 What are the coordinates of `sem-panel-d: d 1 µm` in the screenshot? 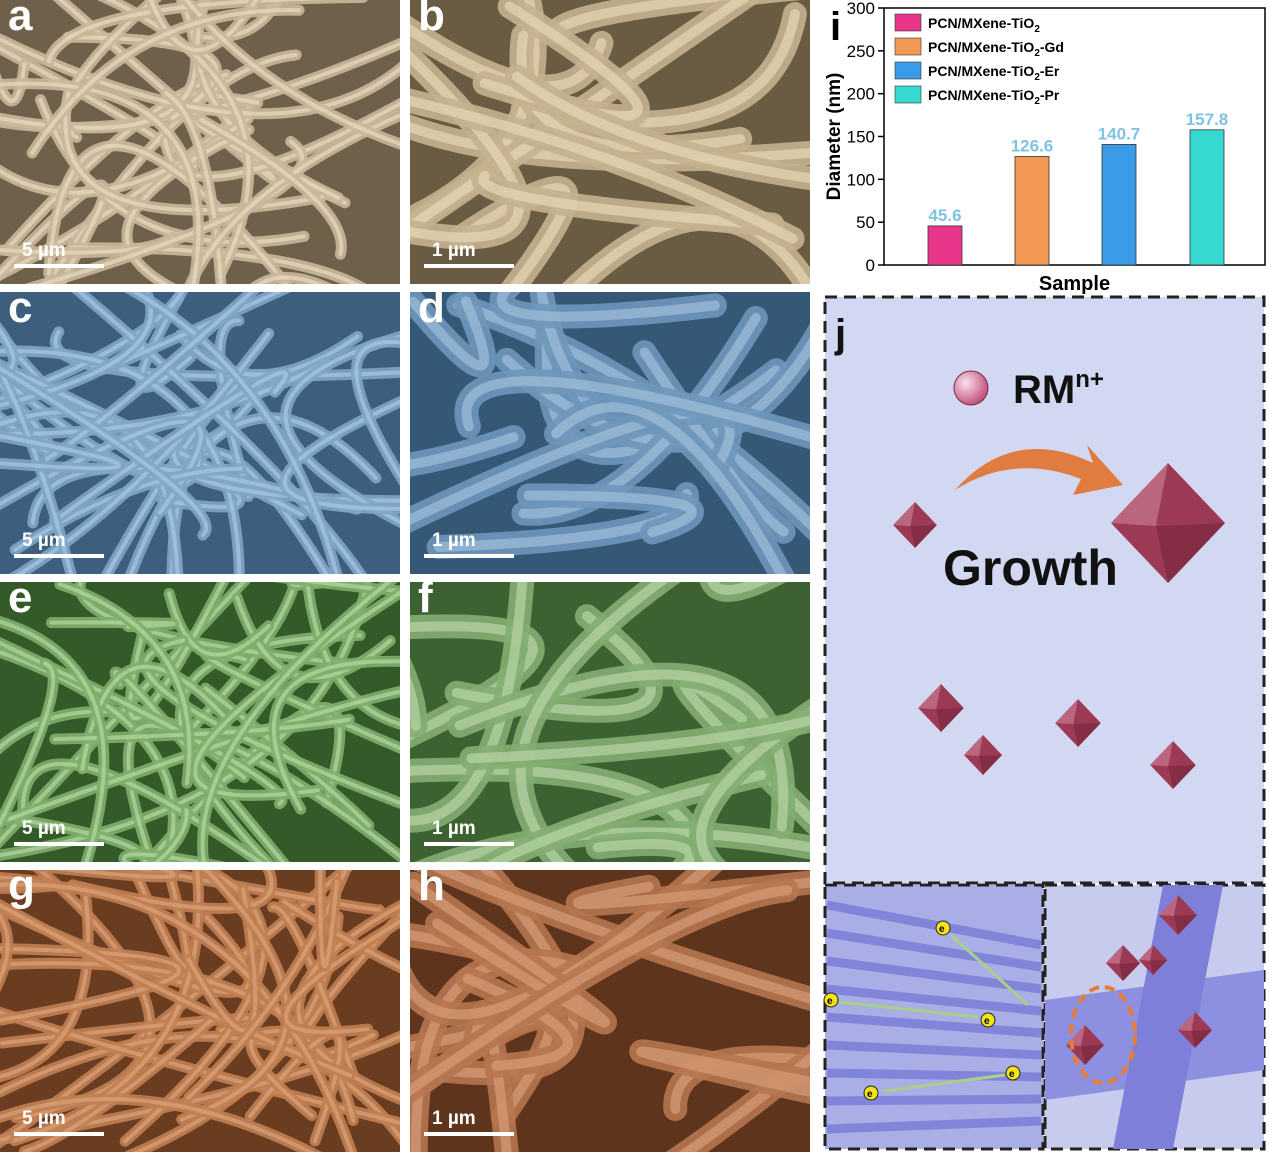 It's located at (610, 433).